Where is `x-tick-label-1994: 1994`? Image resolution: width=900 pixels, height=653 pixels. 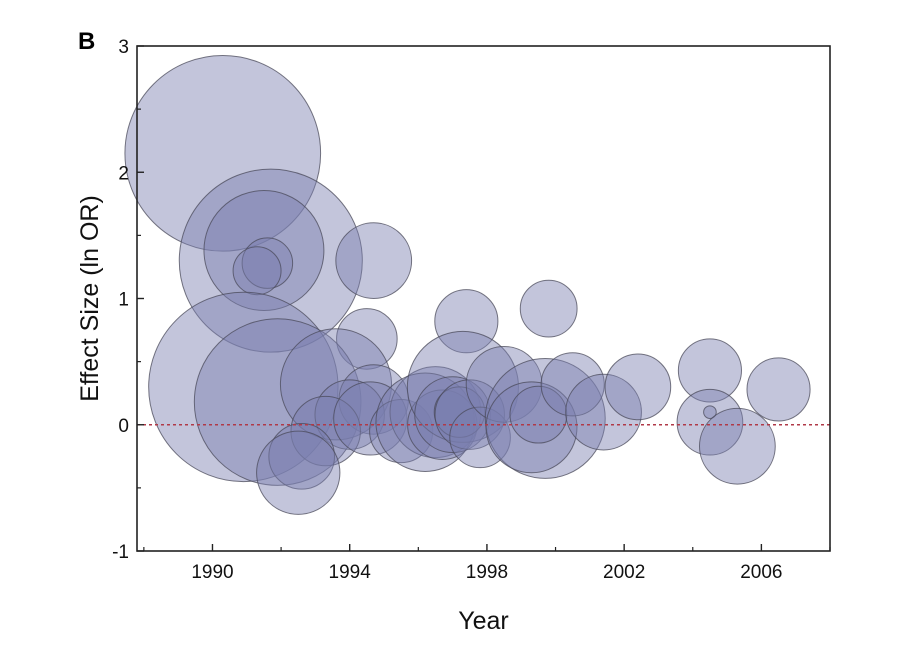 x-tick-label-1994: 1994 is located at coordinates (350, 572).